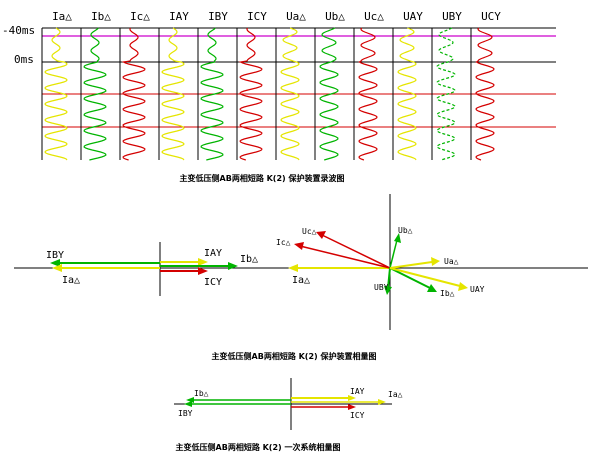  Describe the element at coordinates (18, 30) in the screenshot. I see `time-label-minus40: -40ms` at that location.